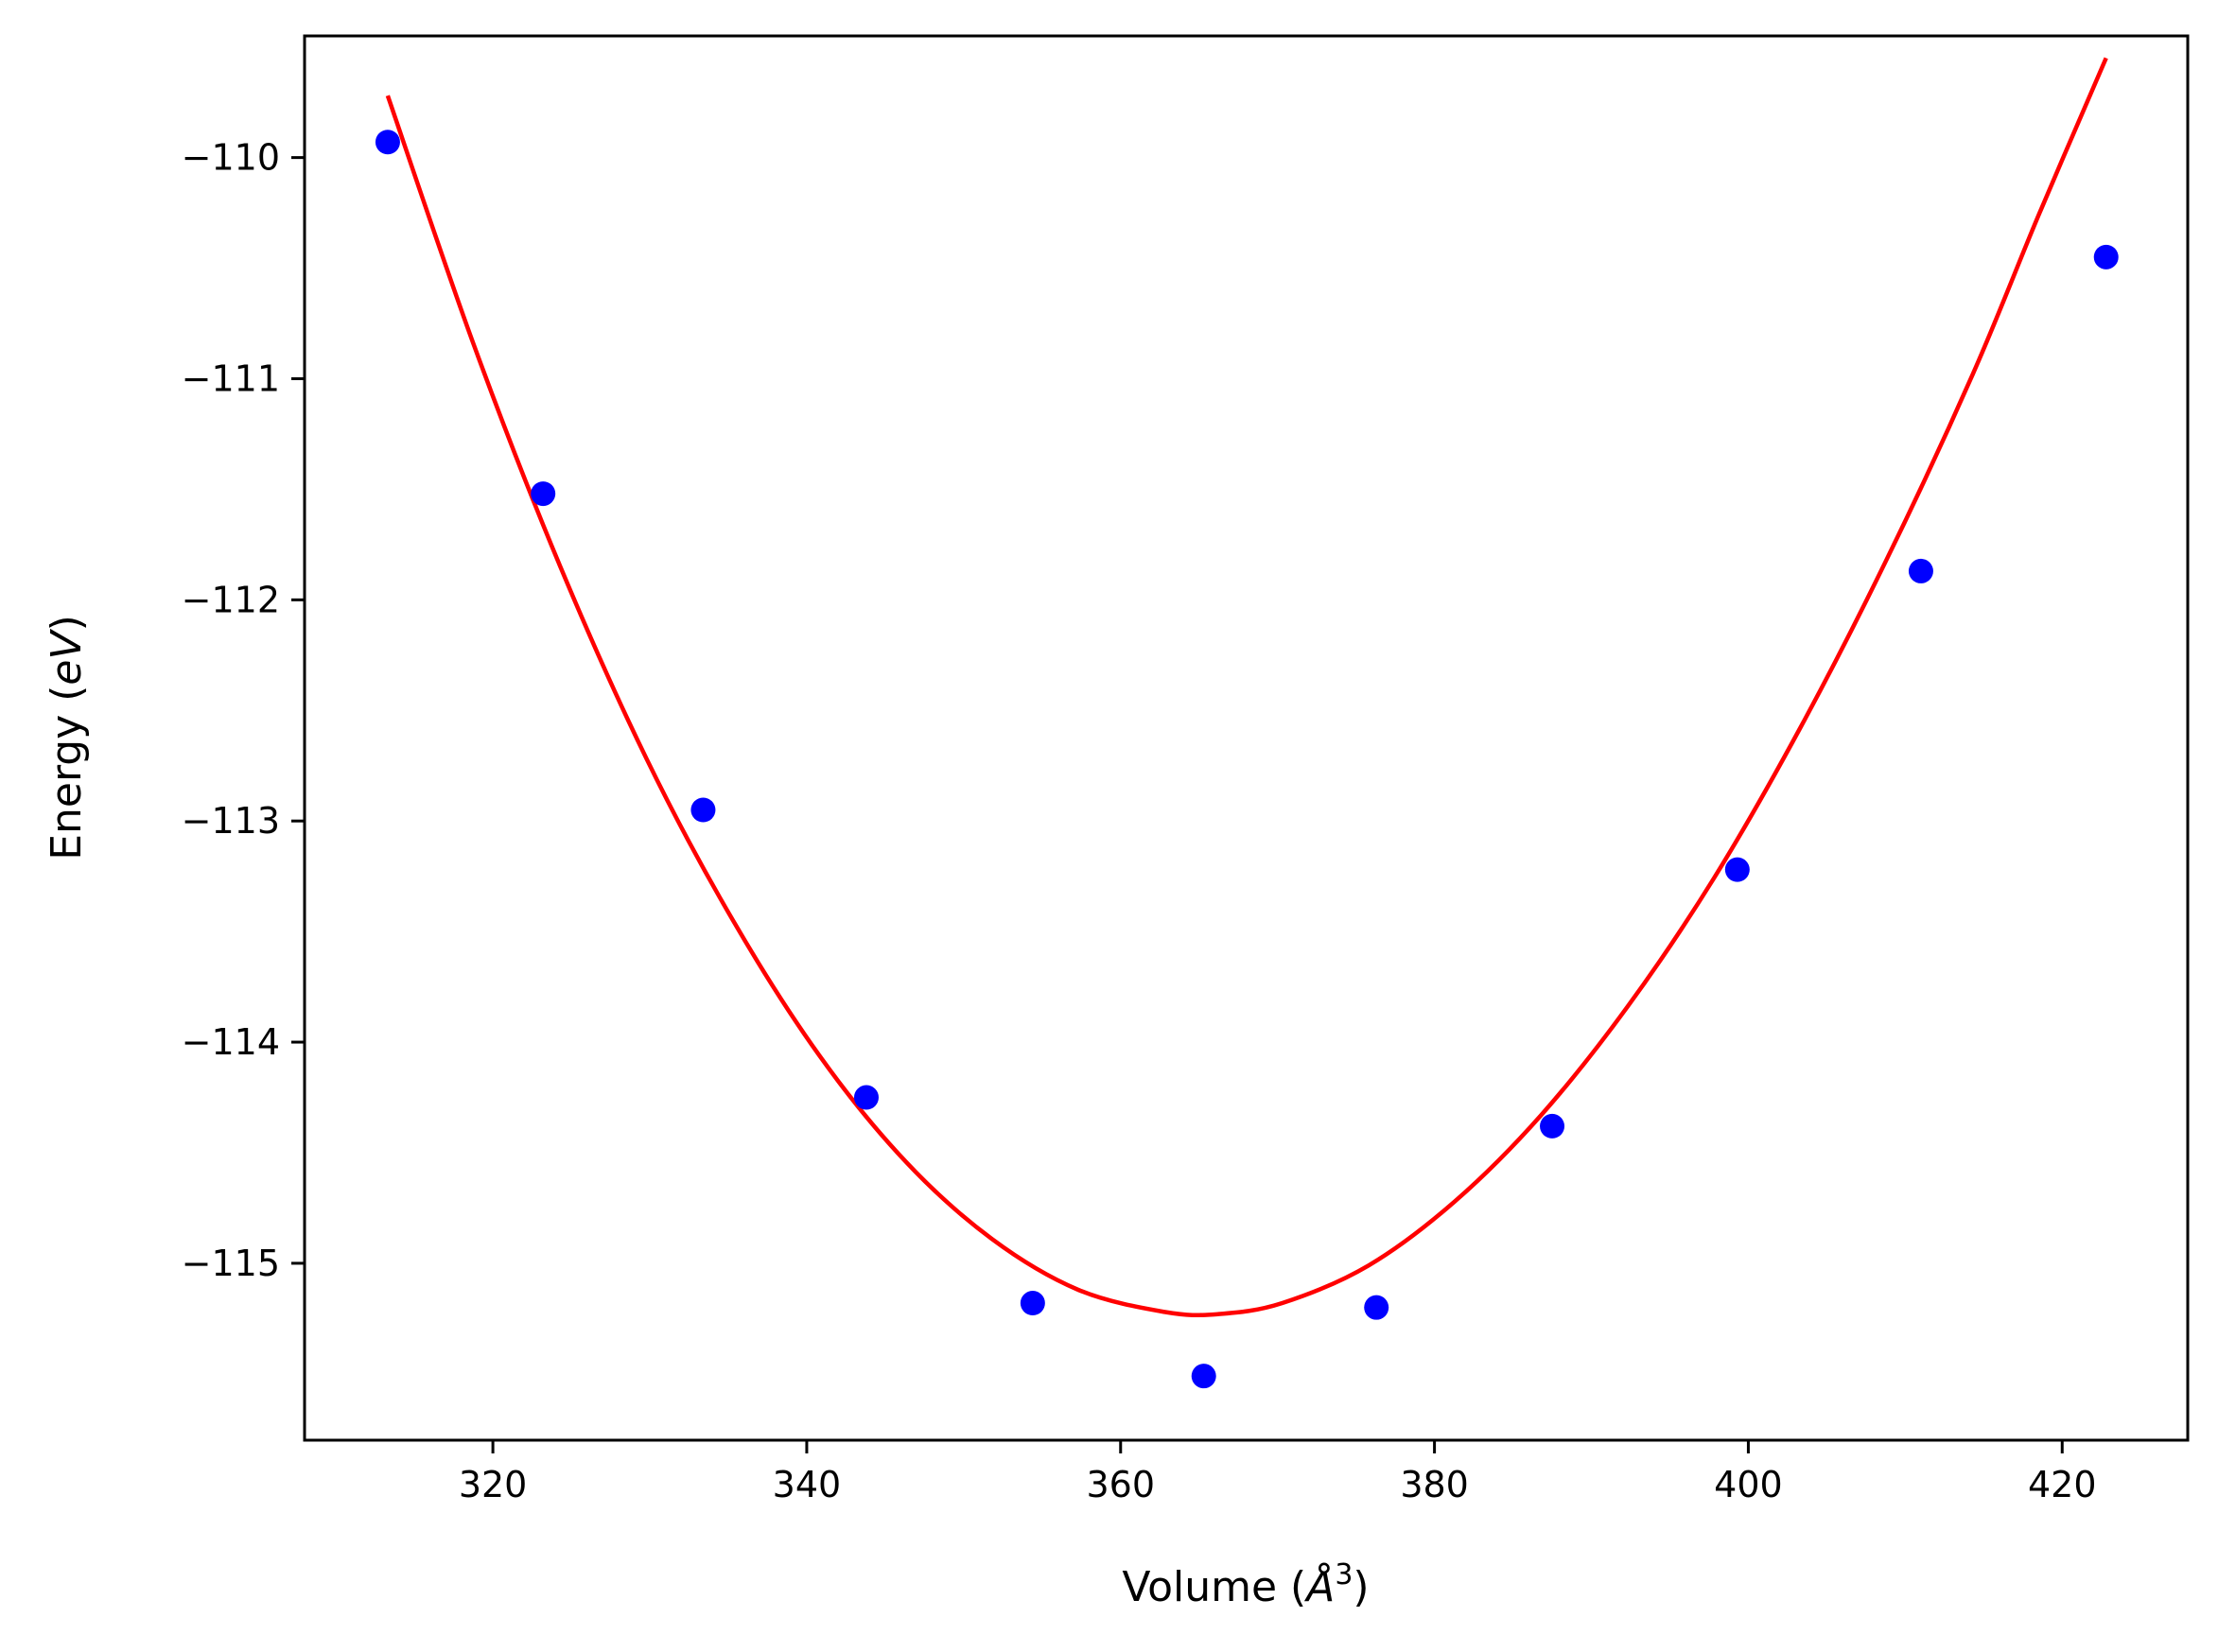  I want to click on y-axis-label: Energy (eV), so click(67, 738).